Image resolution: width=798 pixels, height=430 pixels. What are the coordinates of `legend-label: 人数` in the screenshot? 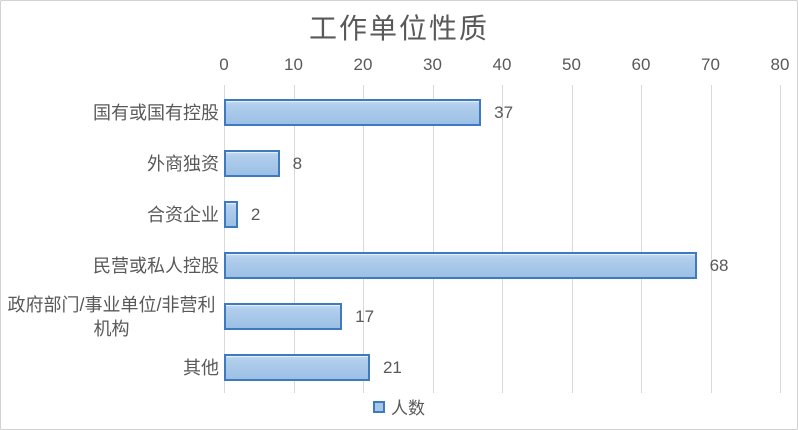 It's located at (408, 408).